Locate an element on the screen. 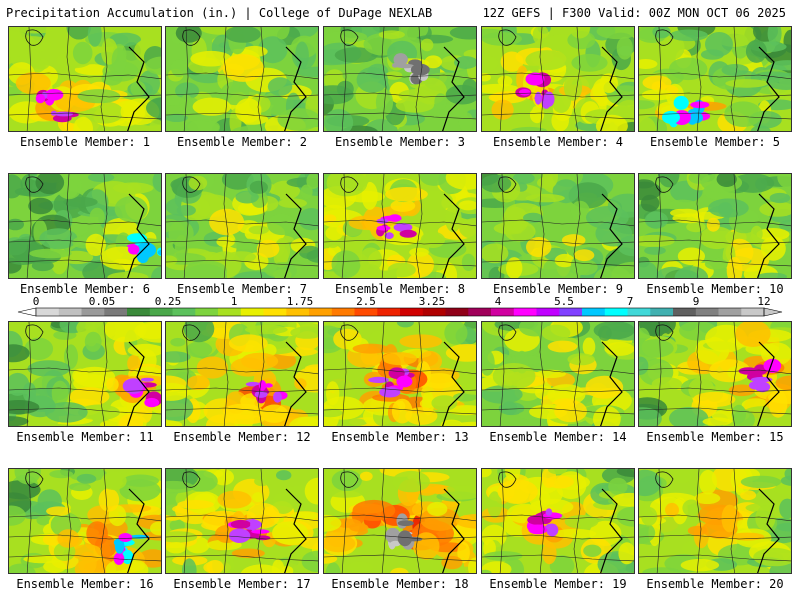  member-label: Ensemble Member: 14 is located at coordinates (558, 437).